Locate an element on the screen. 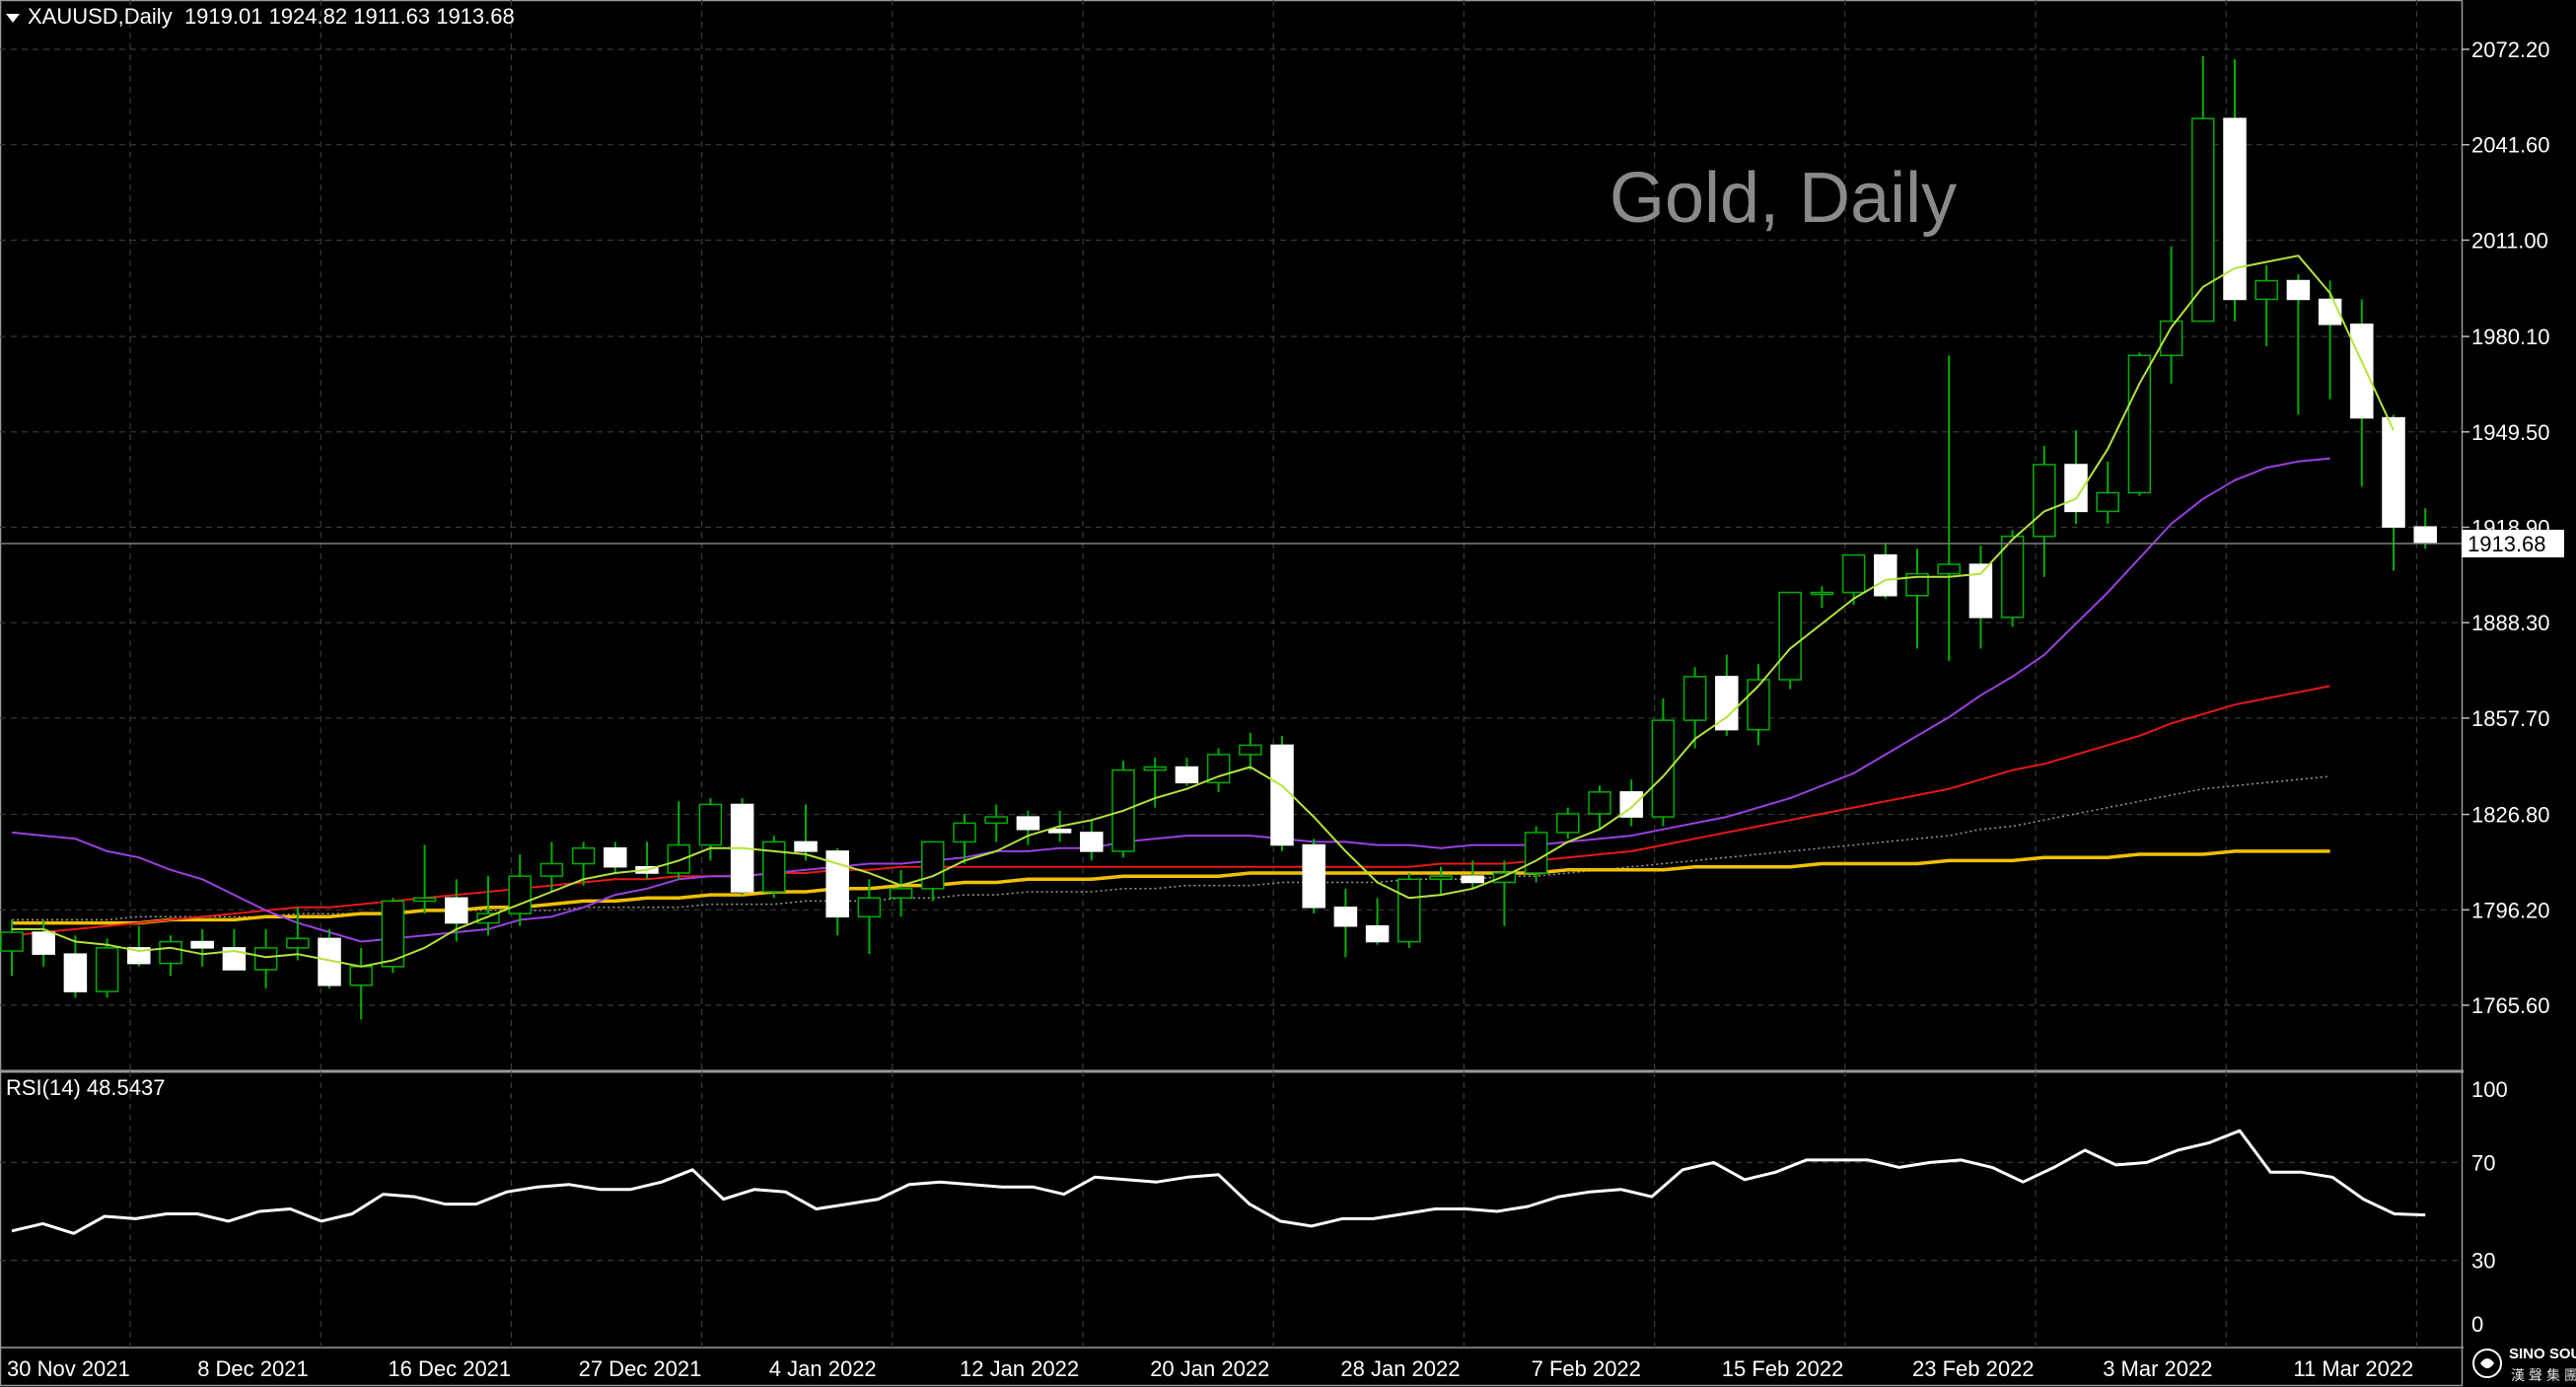  ohlc-values: 1919.01 1924.82 1911.63 1913.68 is located at coordinates (349, 16).